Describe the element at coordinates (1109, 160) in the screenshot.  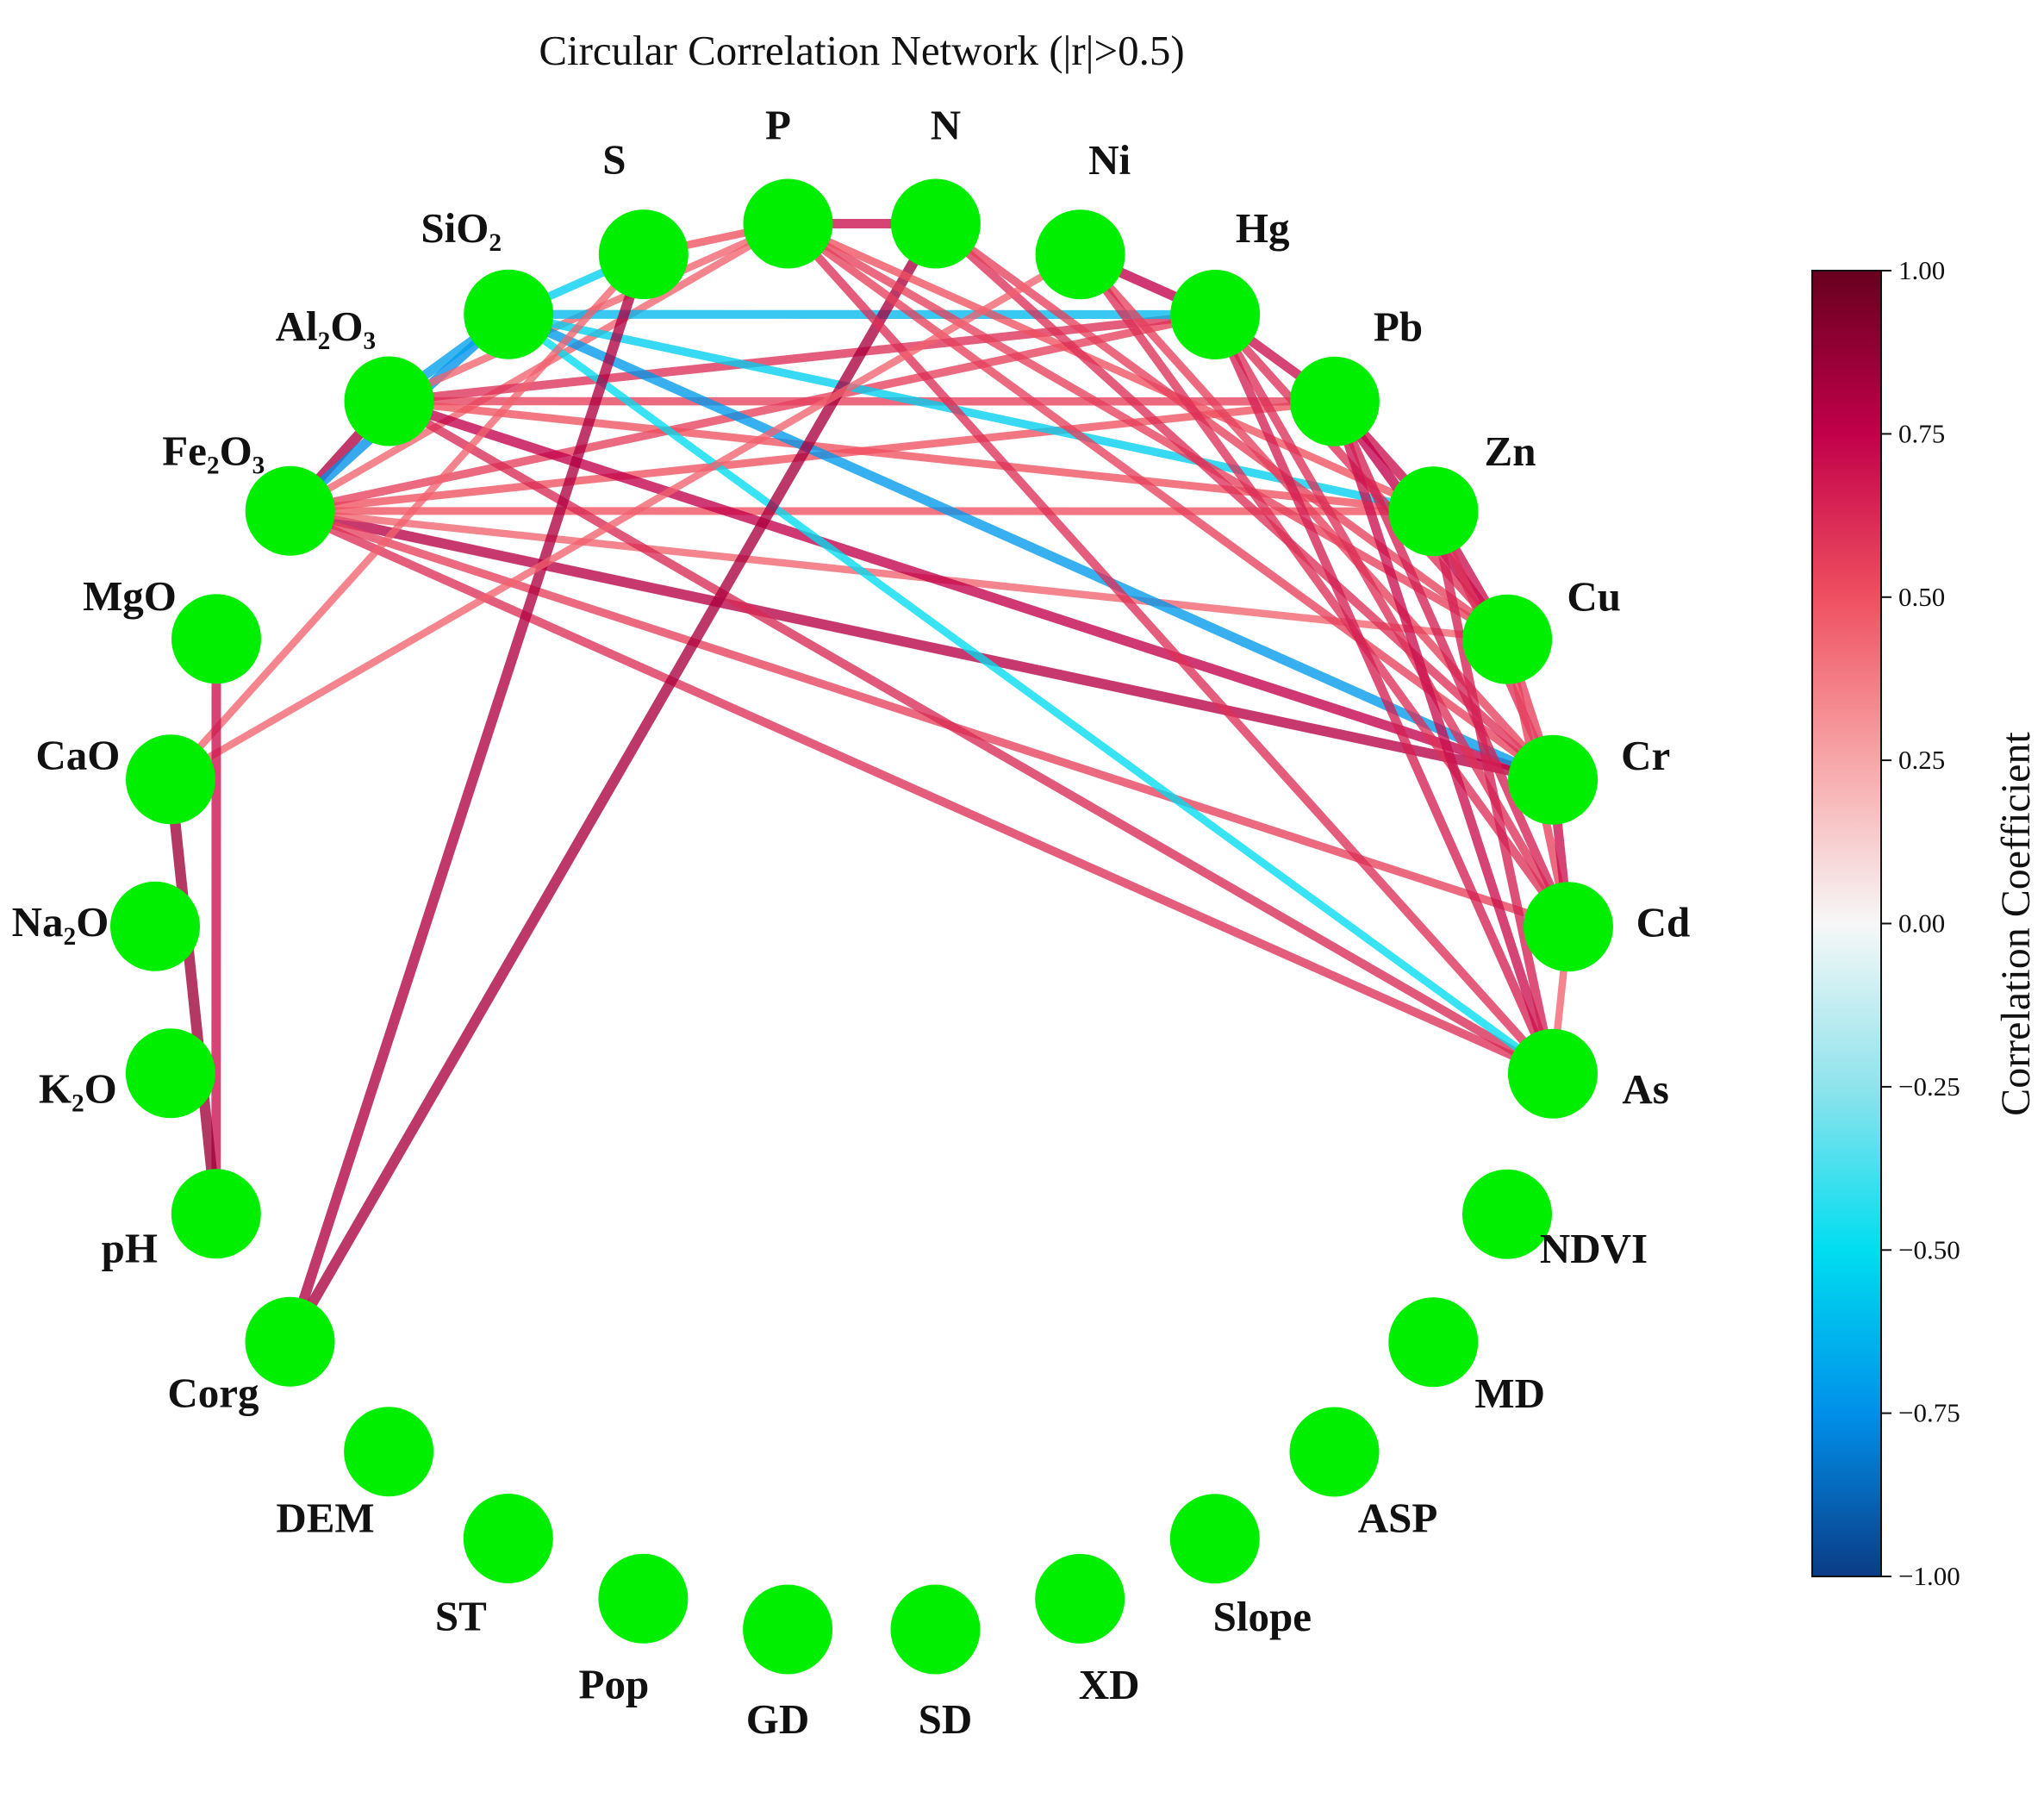
I see `node-label-ni: Ni` at that location.